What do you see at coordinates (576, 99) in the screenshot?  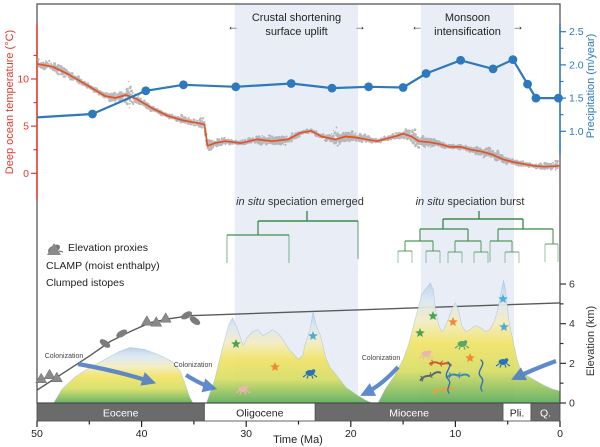 I see `tick-label: 1.5` at bounding box center [576, 99].